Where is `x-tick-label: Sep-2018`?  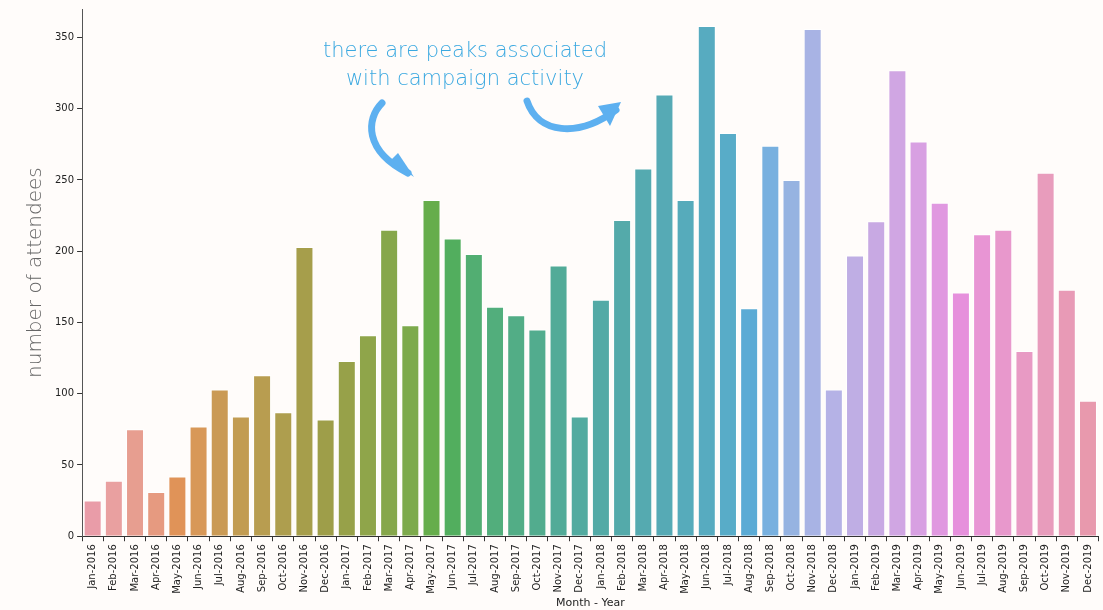
x-tick-label: Sep-2018 is located at coordinates (769, 568).